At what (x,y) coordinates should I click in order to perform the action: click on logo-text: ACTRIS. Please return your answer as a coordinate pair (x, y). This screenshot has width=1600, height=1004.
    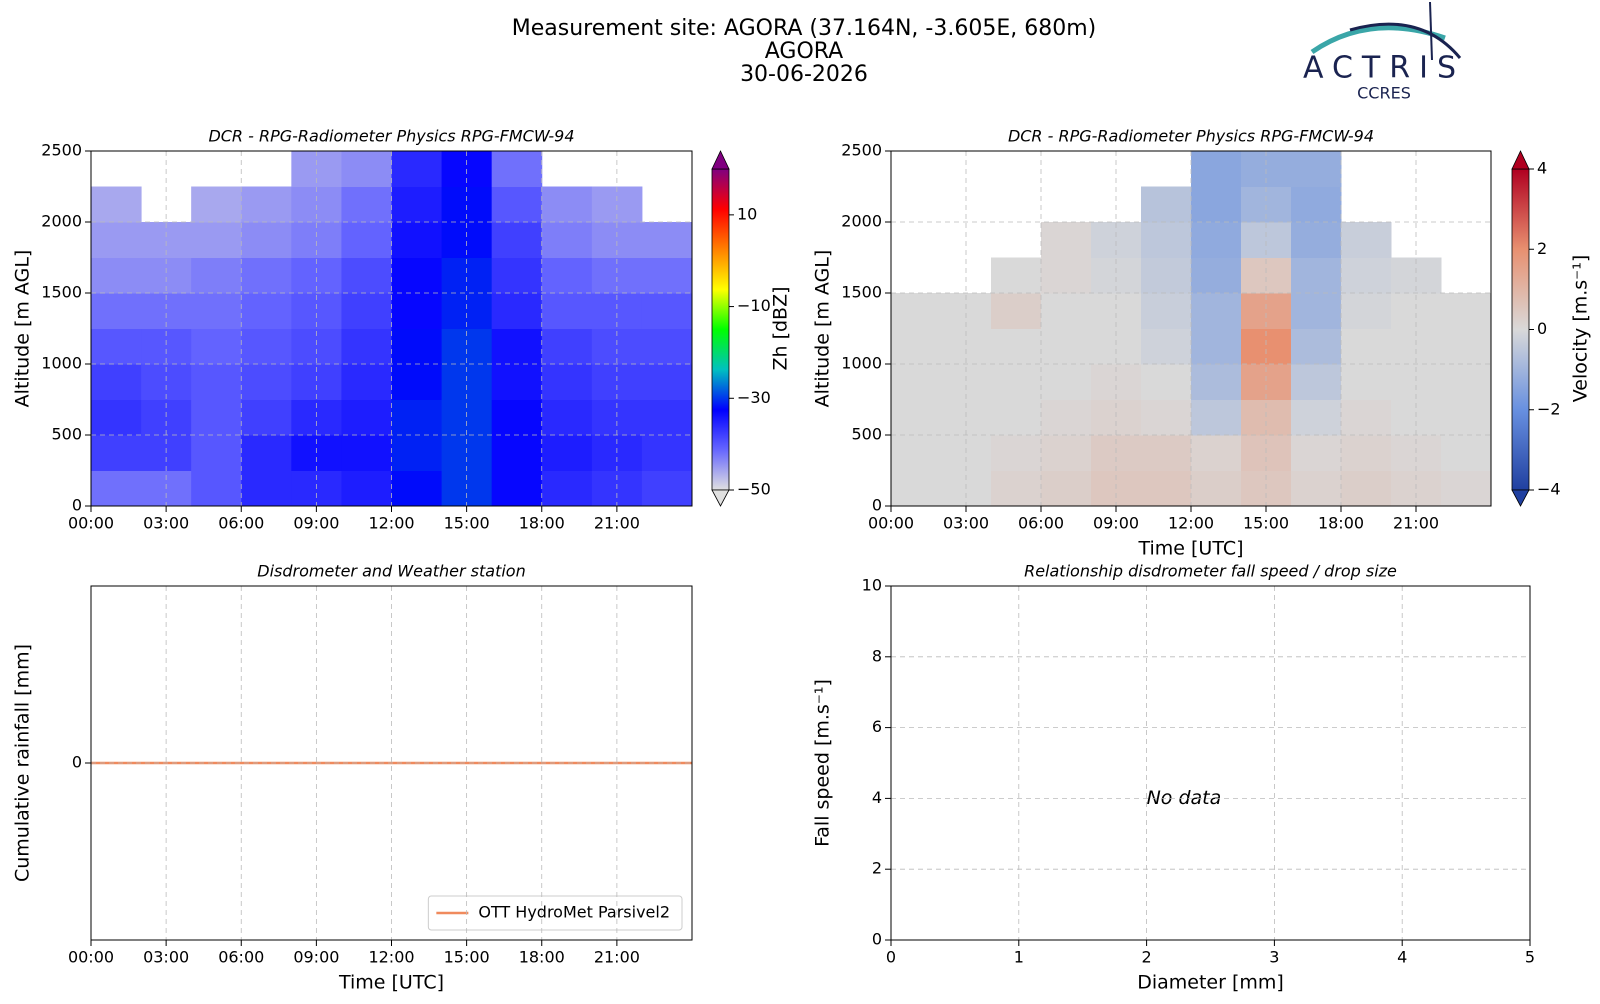
    Looking at the image, I should click on (1384, 68).